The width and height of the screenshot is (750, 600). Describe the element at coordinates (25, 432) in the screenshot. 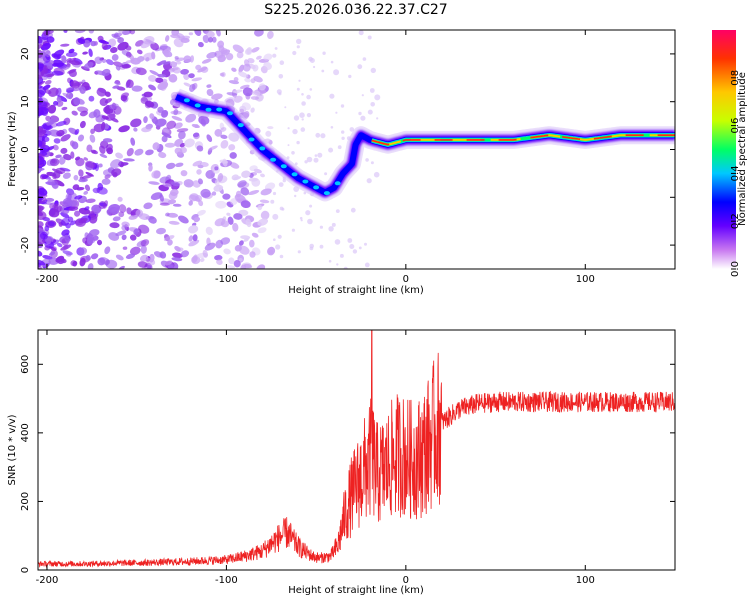

I see `snr-ytick-label: 400` at that location.